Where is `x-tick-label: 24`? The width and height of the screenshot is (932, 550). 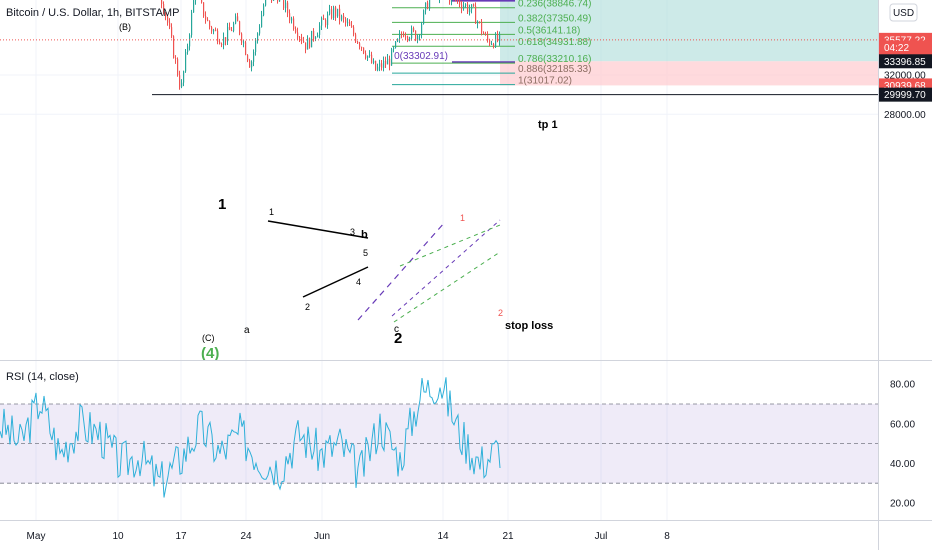
x-tick-label: 24 is located at coordinates (246, 536).